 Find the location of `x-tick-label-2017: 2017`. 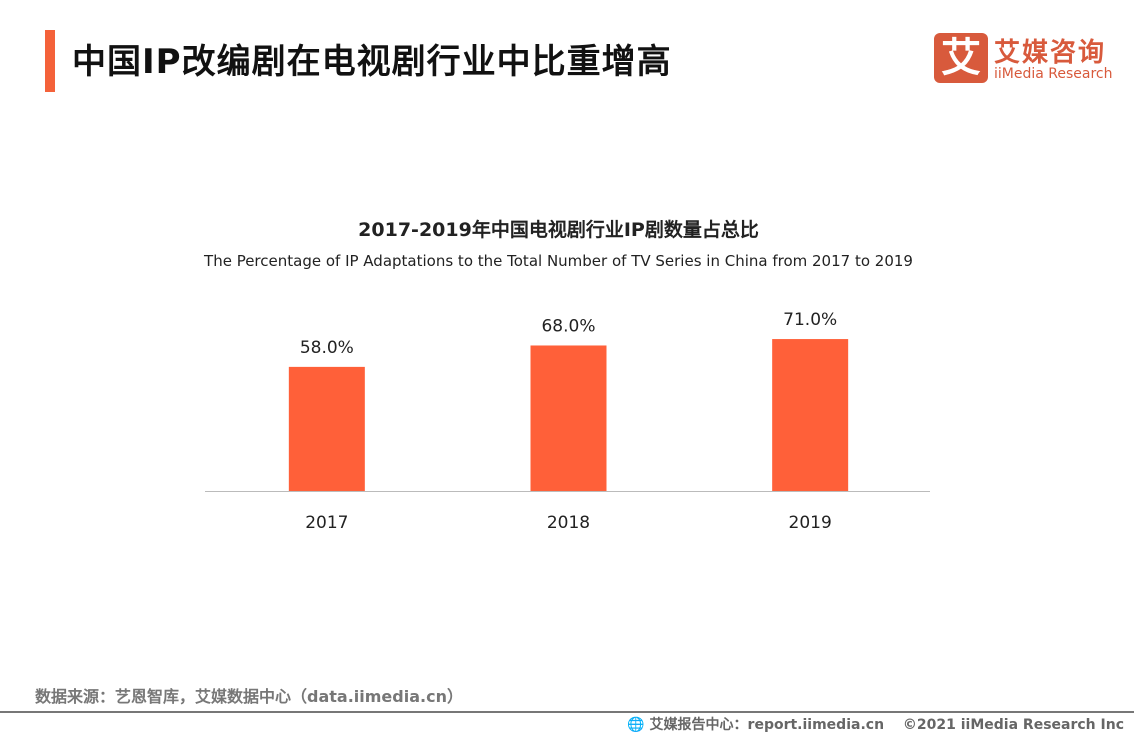

x-tick-label-2017: 2017 is located at coordinates (326, 523).